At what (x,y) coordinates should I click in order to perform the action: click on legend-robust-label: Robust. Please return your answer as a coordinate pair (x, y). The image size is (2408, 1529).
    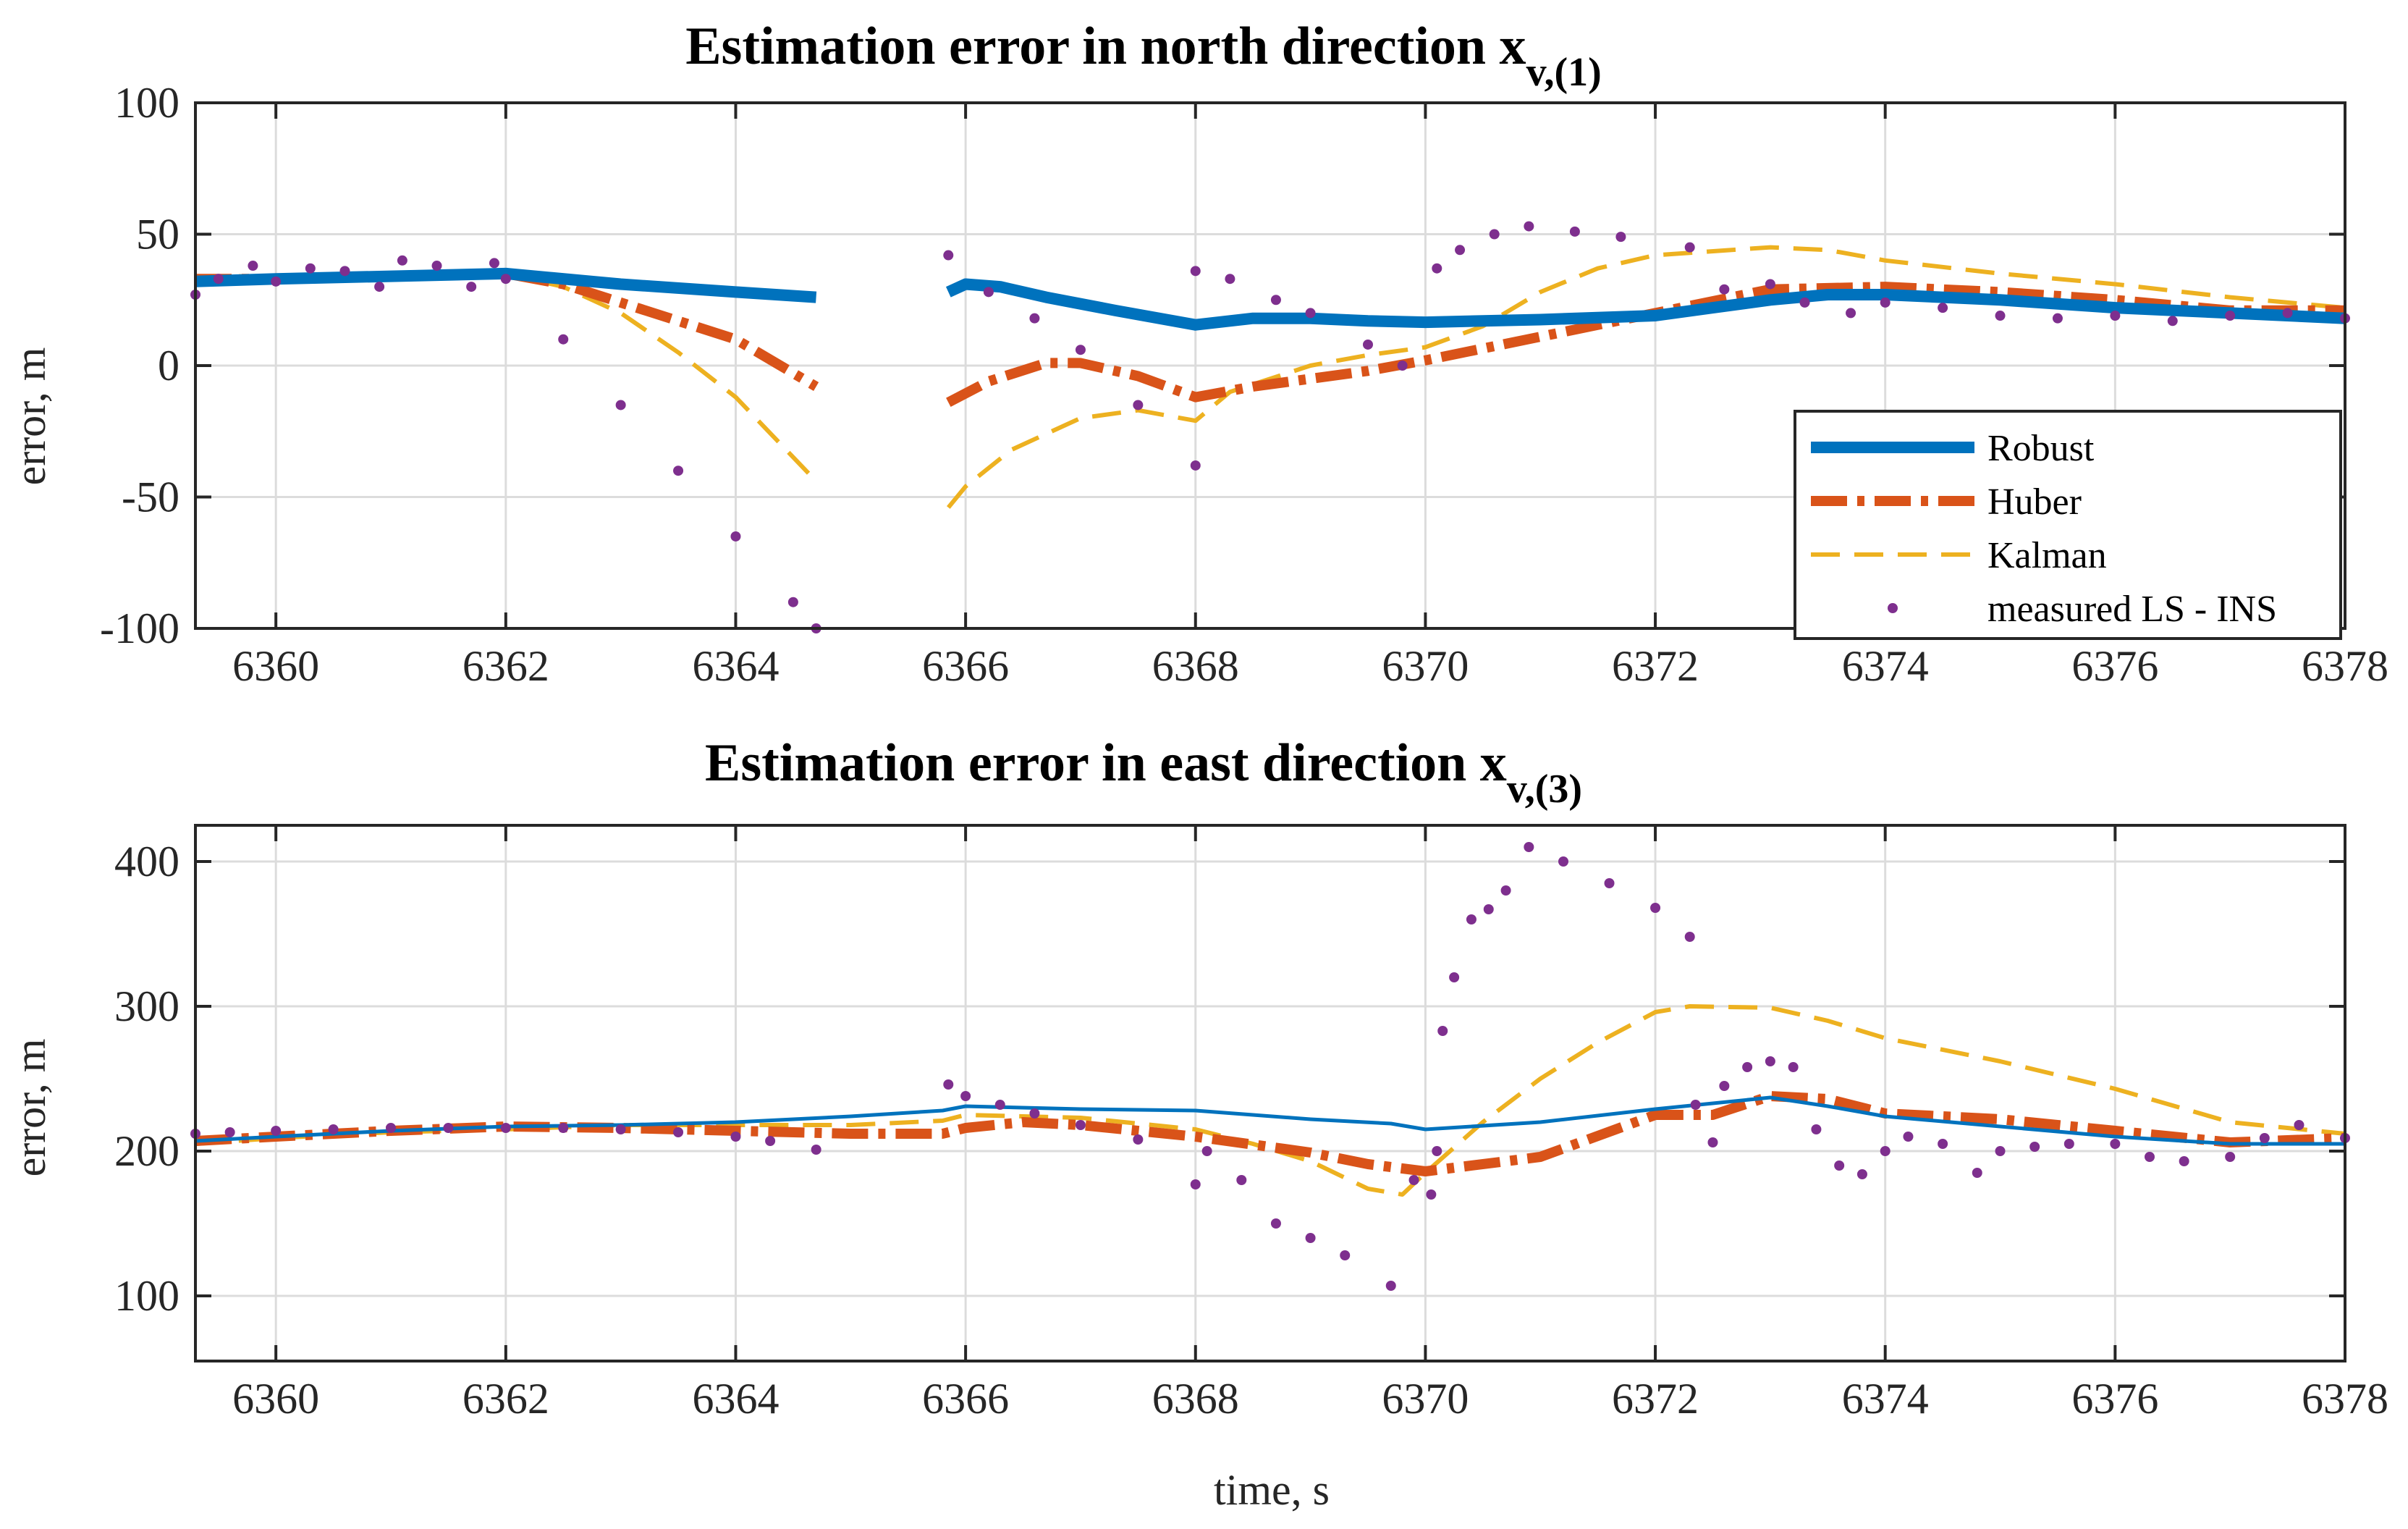
    Looking at the image, I should click on (2041, 448).